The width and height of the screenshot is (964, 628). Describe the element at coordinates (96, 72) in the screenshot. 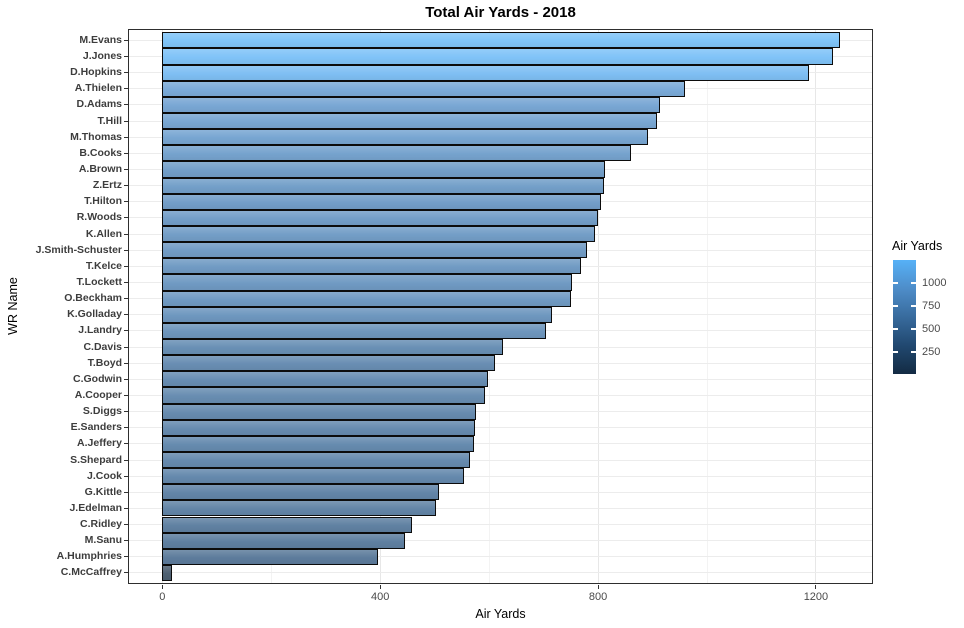

I see `y-tick-label: D.Hopkins` at that location.